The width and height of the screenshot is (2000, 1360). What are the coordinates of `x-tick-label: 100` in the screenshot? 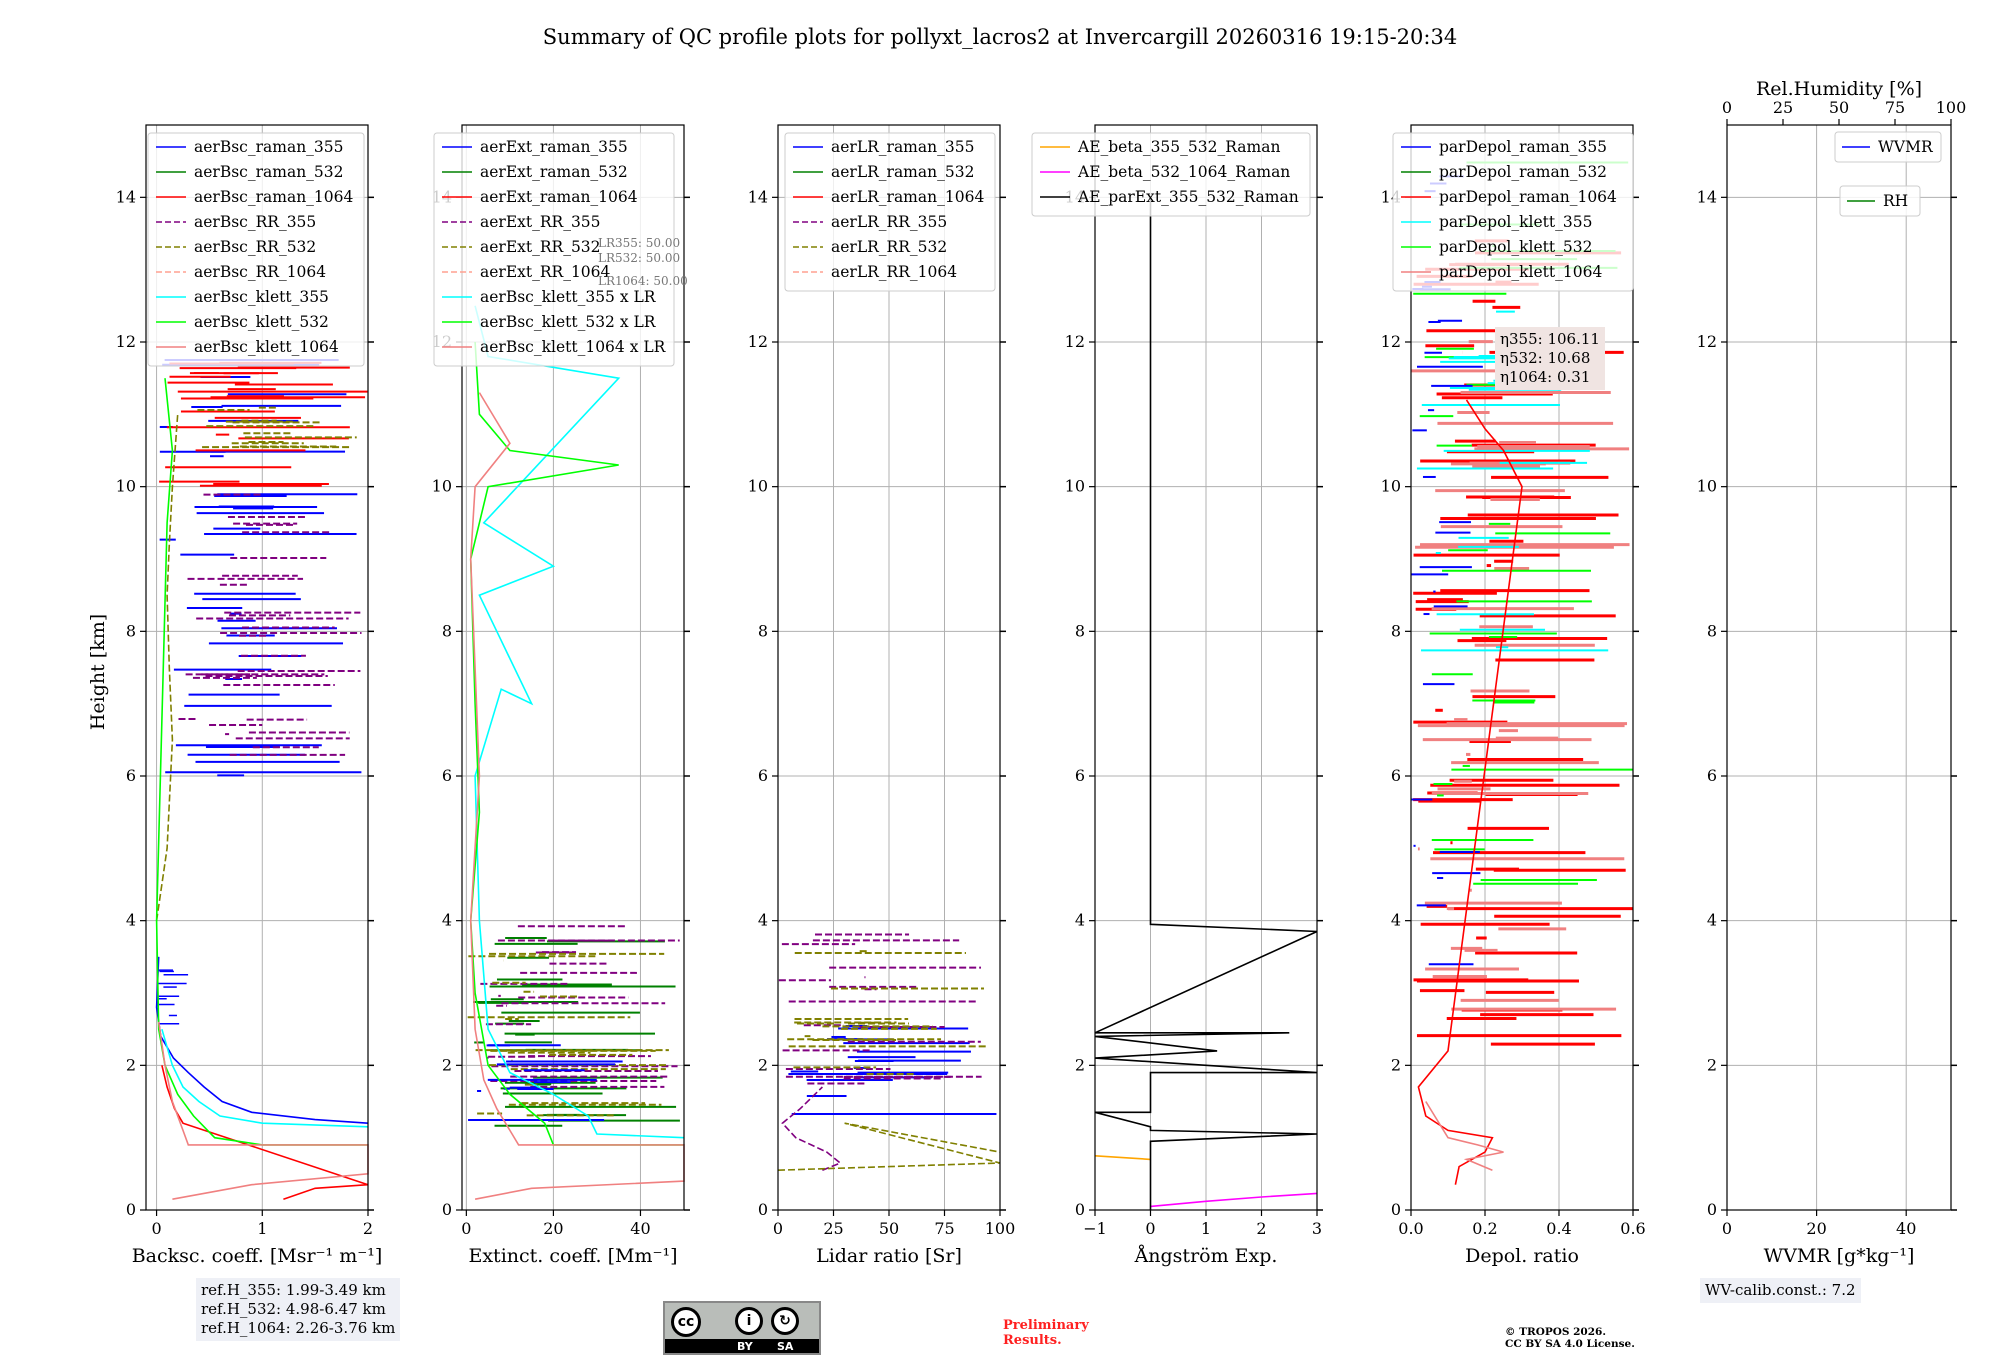 It's located at (1000, 1228).